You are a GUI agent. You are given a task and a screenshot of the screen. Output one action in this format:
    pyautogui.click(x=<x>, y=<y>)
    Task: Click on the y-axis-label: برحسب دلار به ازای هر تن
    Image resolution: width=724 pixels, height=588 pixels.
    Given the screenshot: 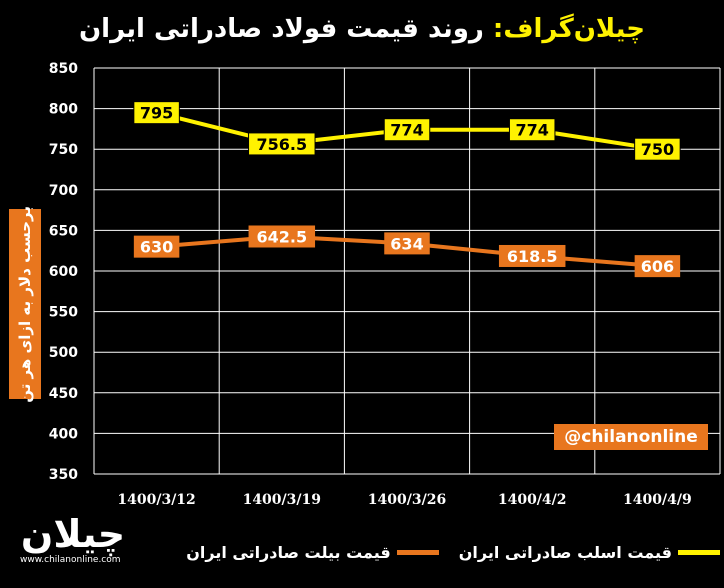 What is the action you would take?
    pyautogui.click(x=25, y=304)
    